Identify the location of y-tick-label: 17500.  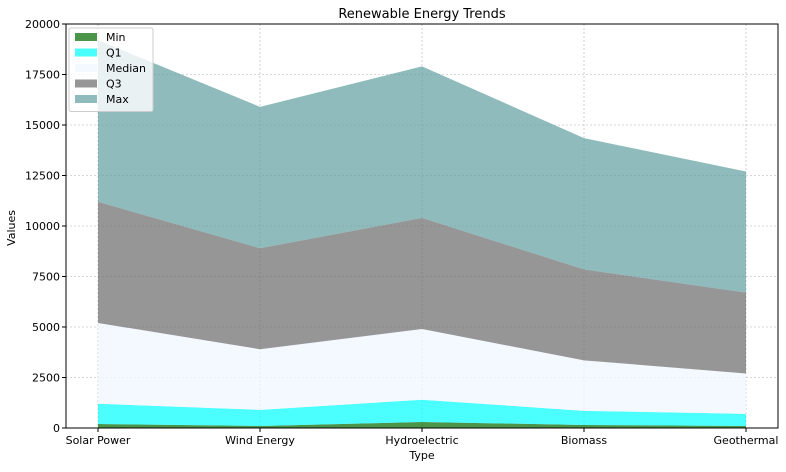
(42, 75).